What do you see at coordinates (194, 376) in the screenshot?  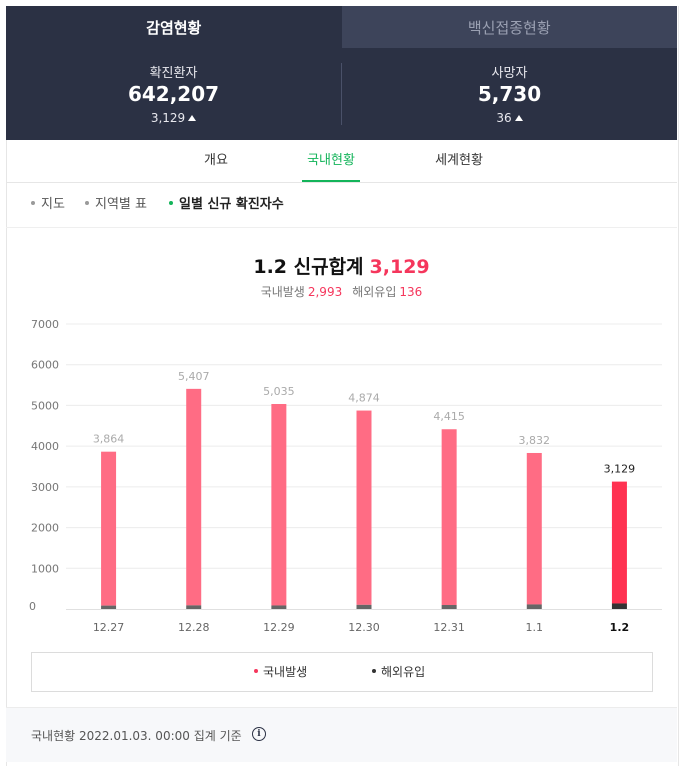 I see `data-label: 5,407` at bounding box center [194, 376].